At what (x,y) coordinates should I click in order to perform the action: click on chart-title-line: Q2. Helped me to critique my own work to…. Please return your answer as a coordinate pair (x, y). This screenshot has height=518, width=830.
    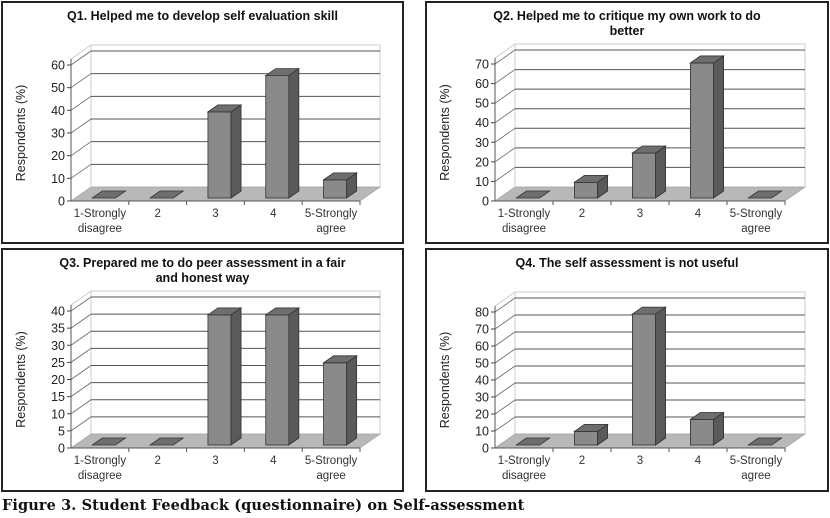
    Looking at the image, I should click on (627, 16).